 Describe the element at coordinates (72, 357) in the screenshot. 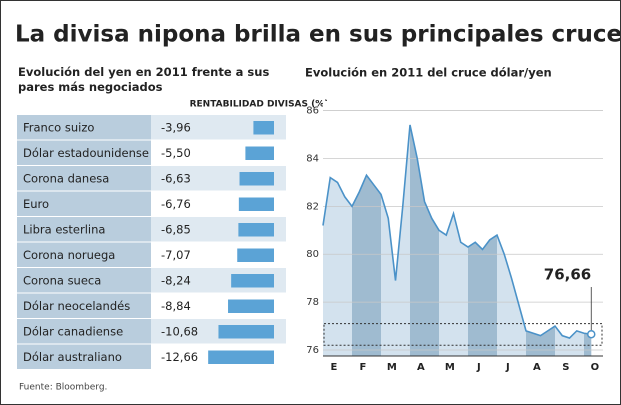

I see `category-label: Dólar australiano` at that location.